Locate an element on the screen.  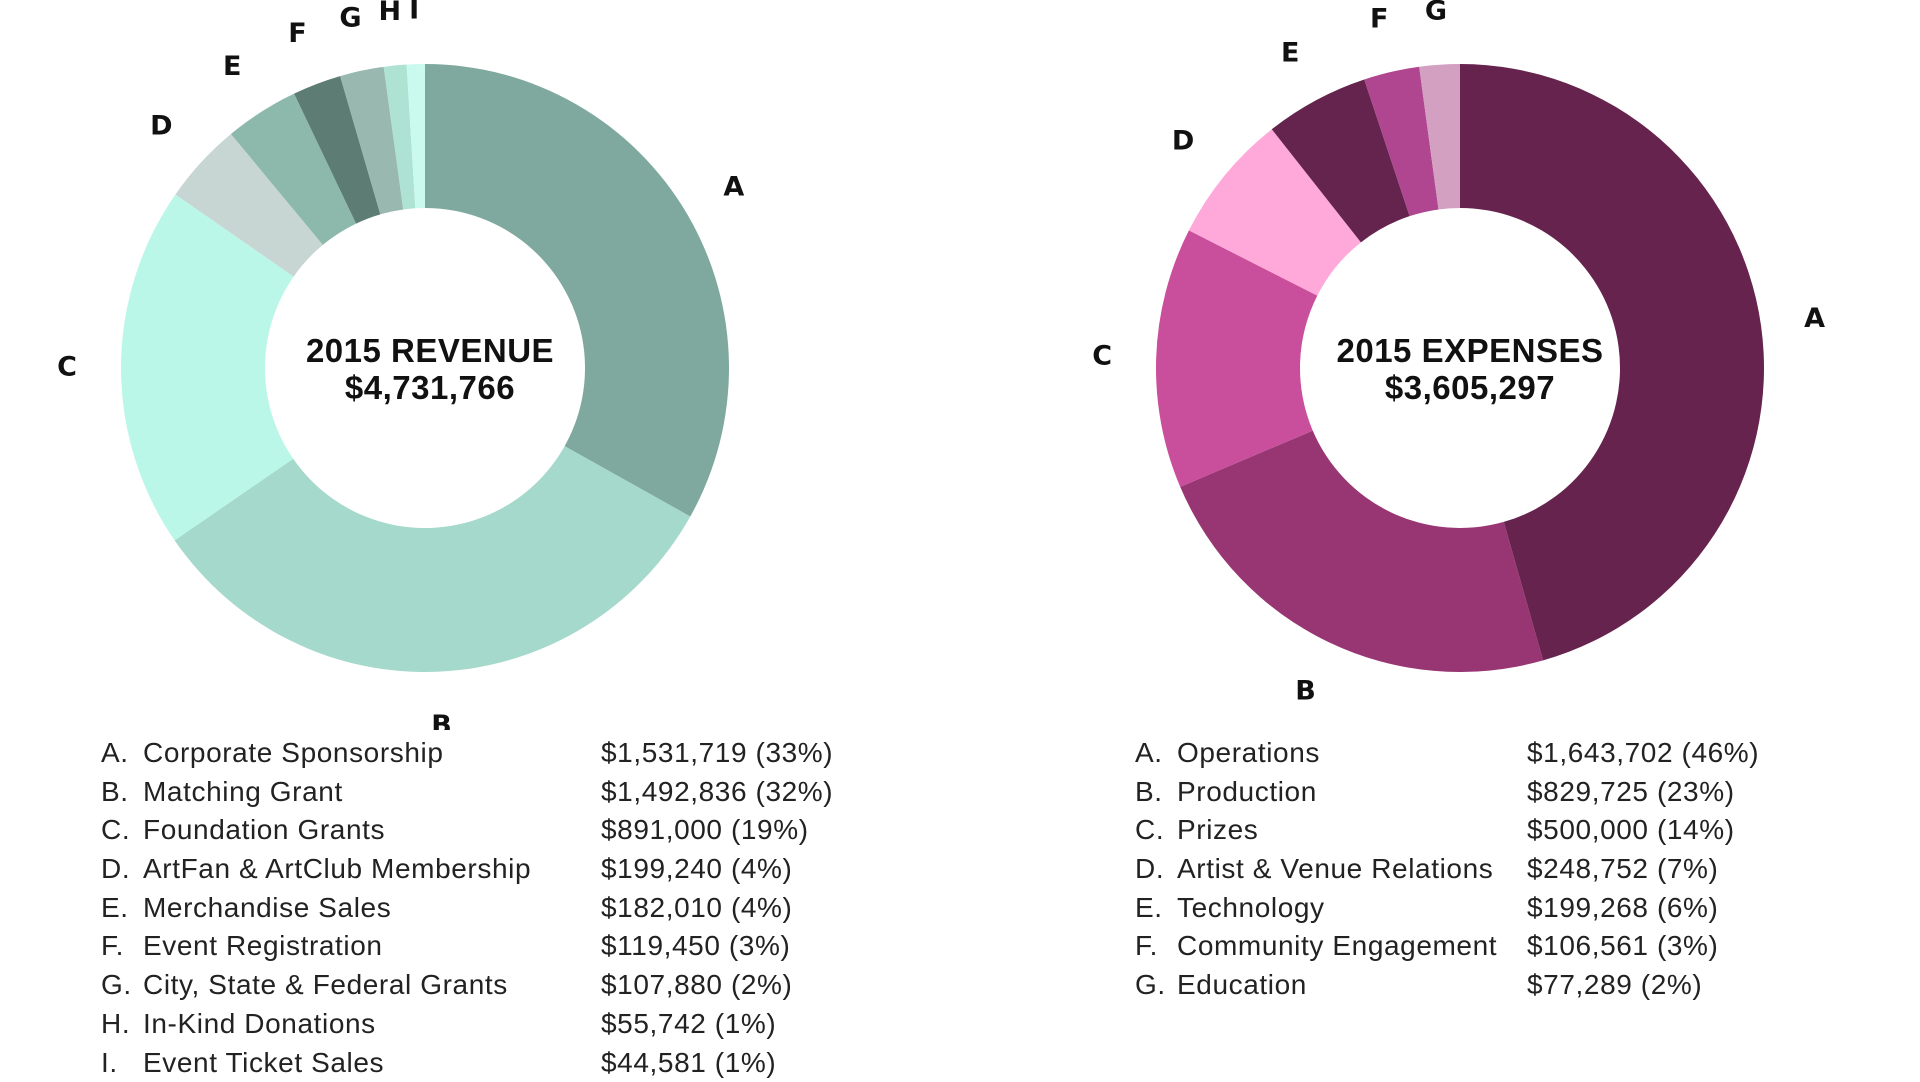
expenses-slice-label-c: C is located at coordinates (1102, 355).